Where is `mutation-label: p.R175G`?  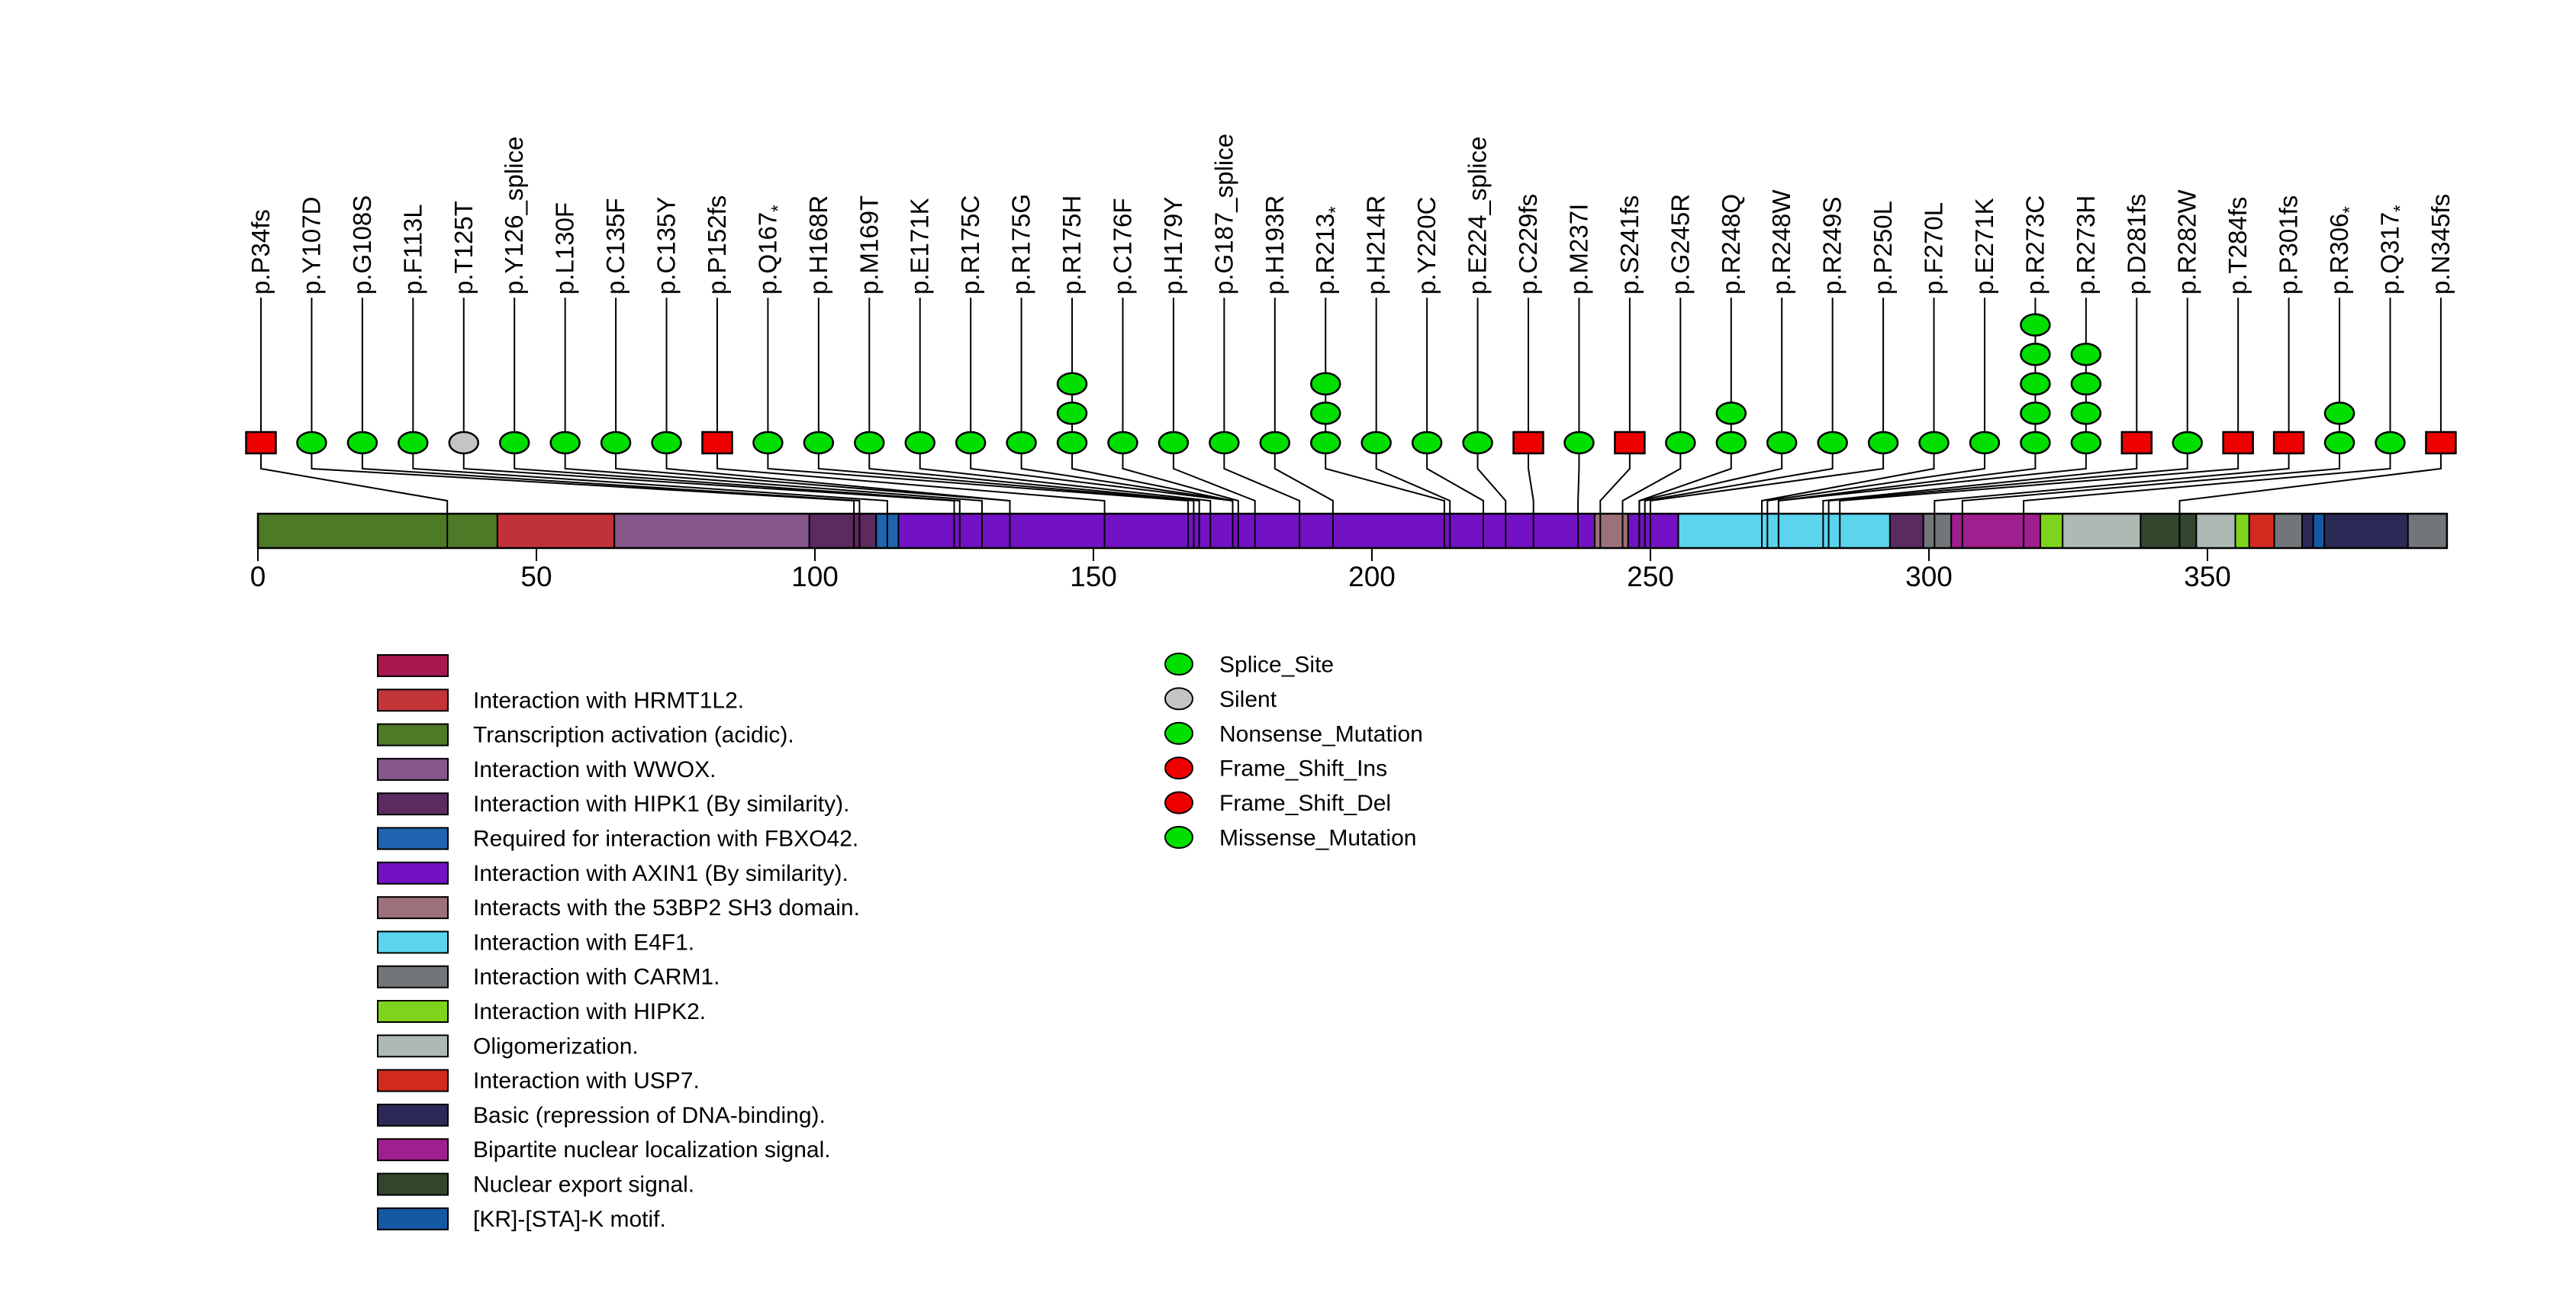 mutation-label: p.R175G is located at coordinates (1021, 245).